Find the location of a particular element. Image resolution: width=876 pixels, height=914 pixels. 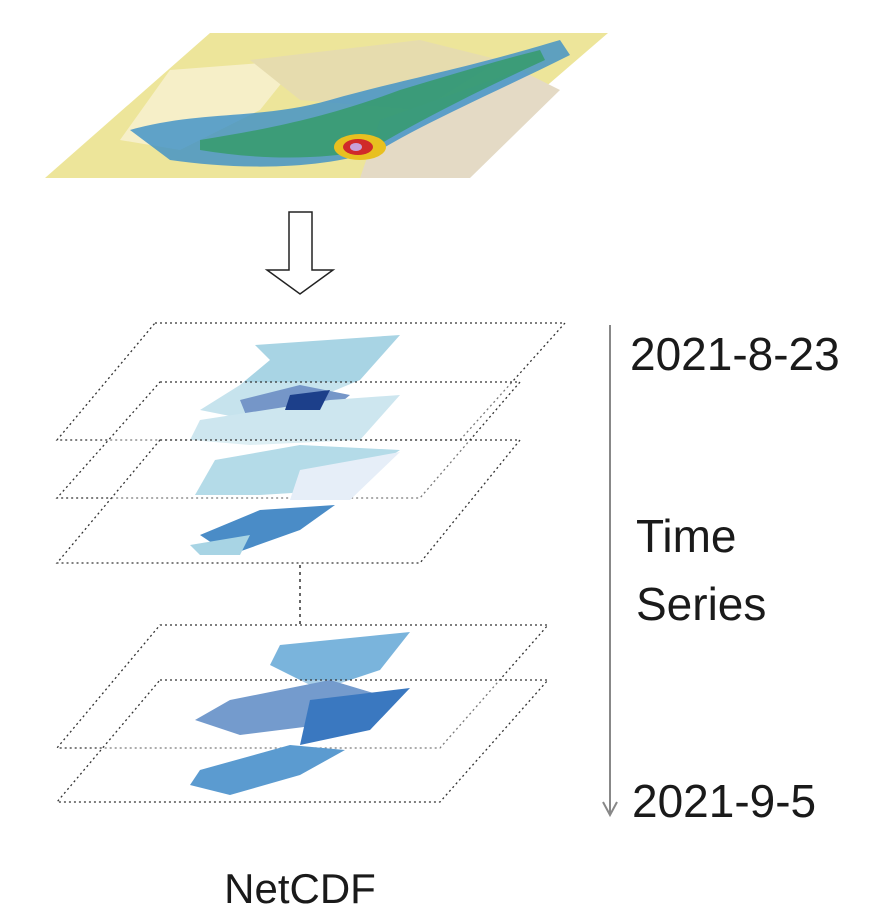

down-arrow is located at coordinates (300, 253).